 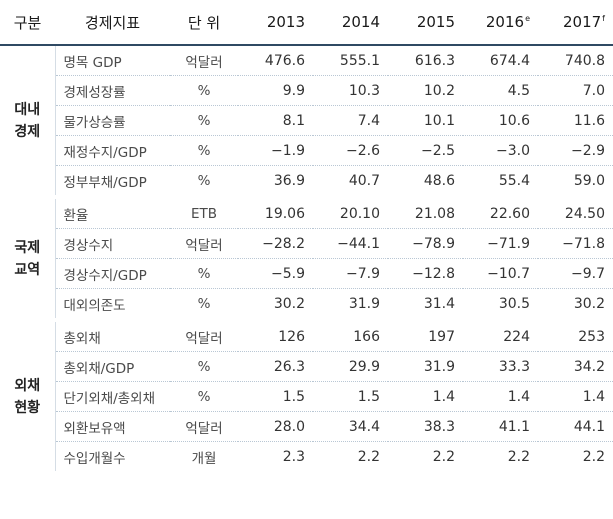 I want to click on group-label-line: 대내, so click(x=27, y=109).